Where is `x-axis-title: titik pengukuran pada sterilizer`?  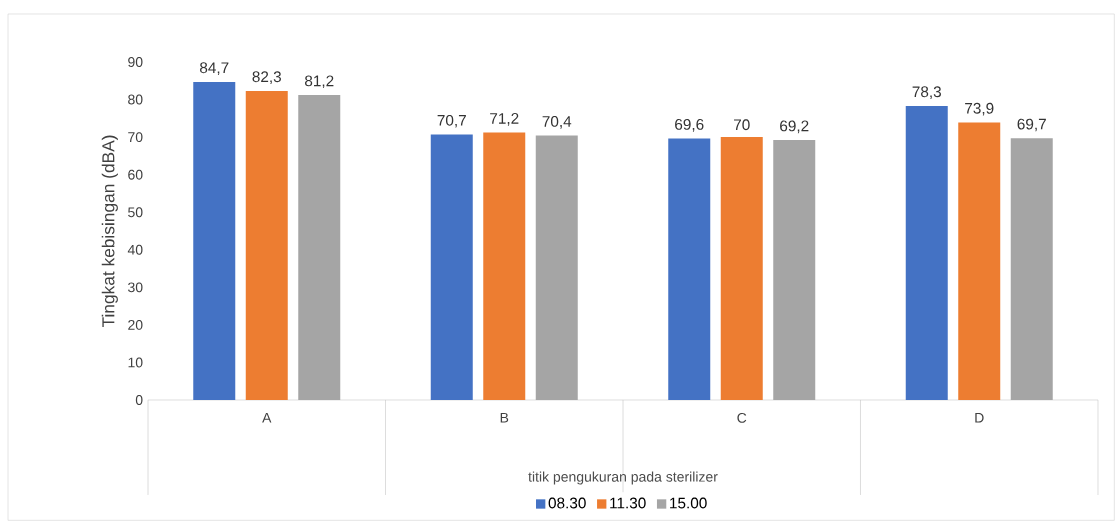
x-axis-title: titik pengukuran pada sterilizer is located at coordinates (623, 478).